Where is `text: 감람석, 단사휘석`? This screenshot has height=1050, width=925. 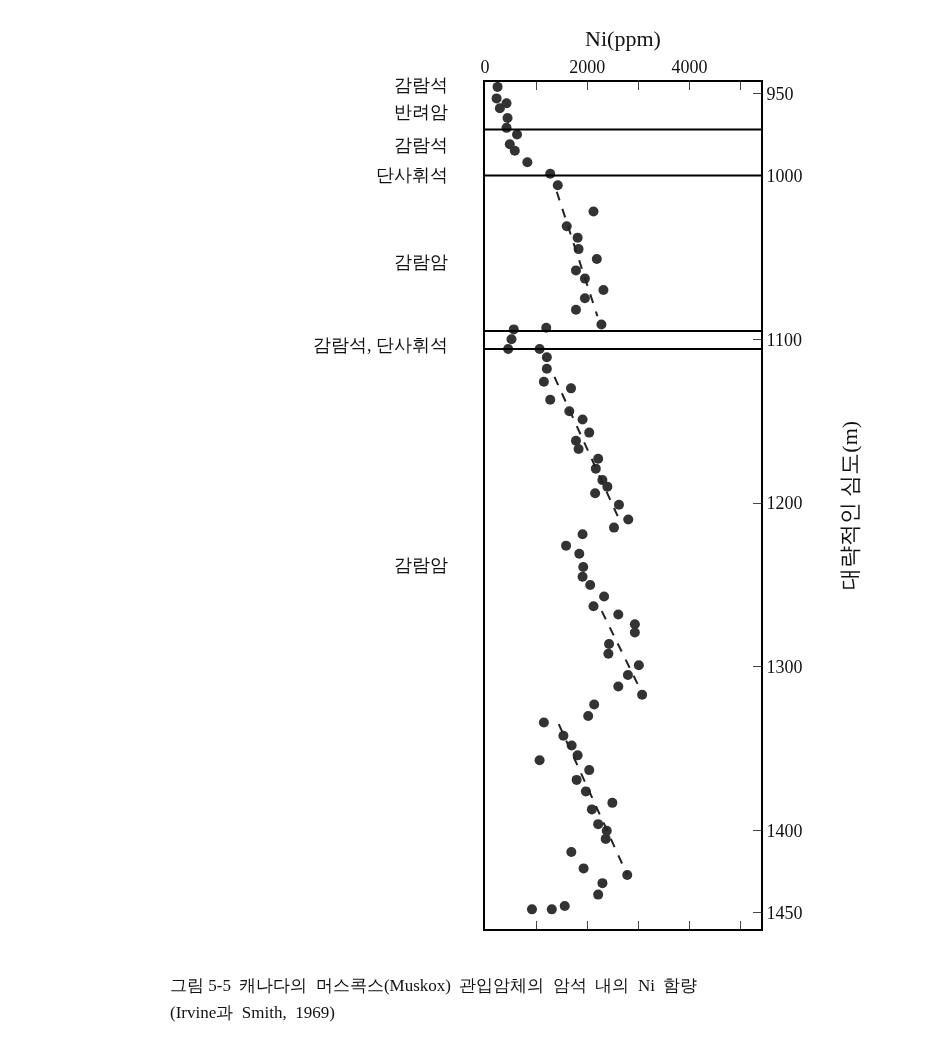 text: 감람석, 단사휘석 is located at coordinates (380, 345).